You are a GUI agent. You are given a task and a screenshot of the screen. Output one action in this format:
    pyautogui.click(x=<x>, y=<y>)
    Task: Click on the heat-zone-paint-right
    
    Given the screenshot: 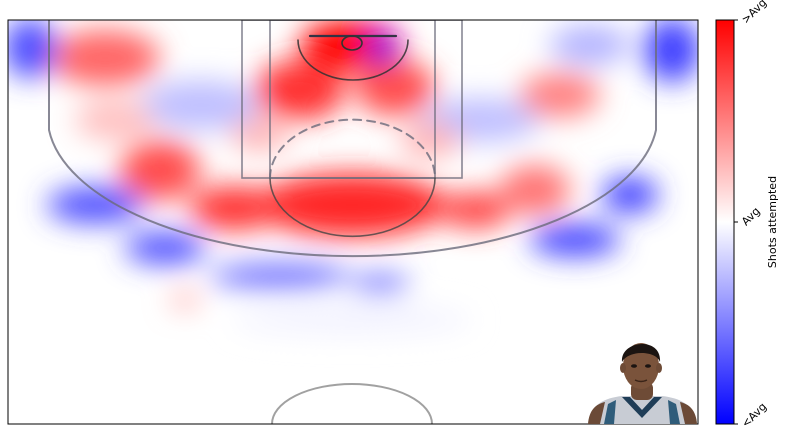 What is the action you would take?
    pyautogui.click(x=395, y=88)
    